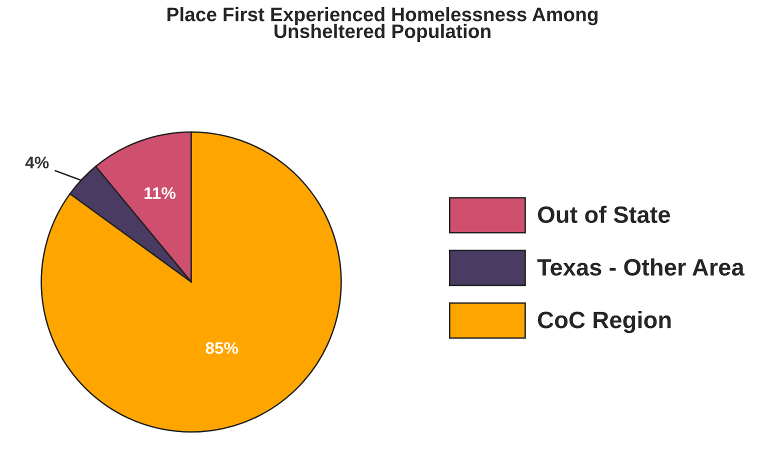 This screenshot has height=470, width=765. I want to click on legend-label: Out of State, so click(604, 215).